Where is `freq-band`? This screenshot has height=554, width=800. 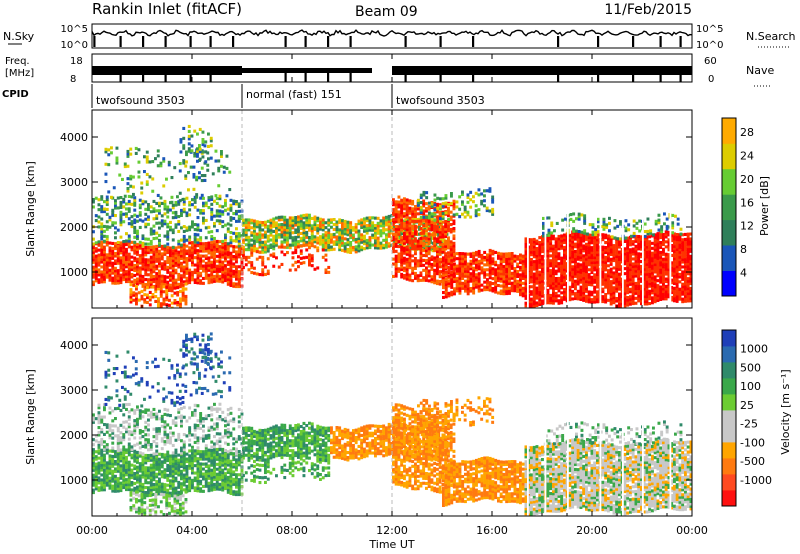
freq-band is located at coordinates (167, 70).